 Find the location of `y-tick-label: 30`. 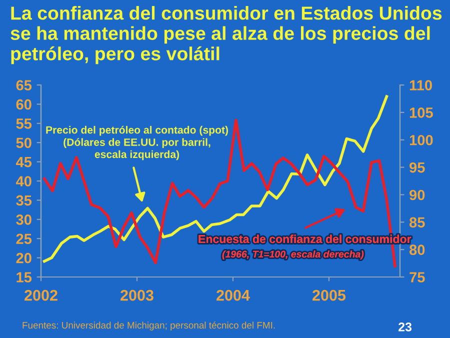

y-tick-label: 30 is located at coordinates (24, 219).